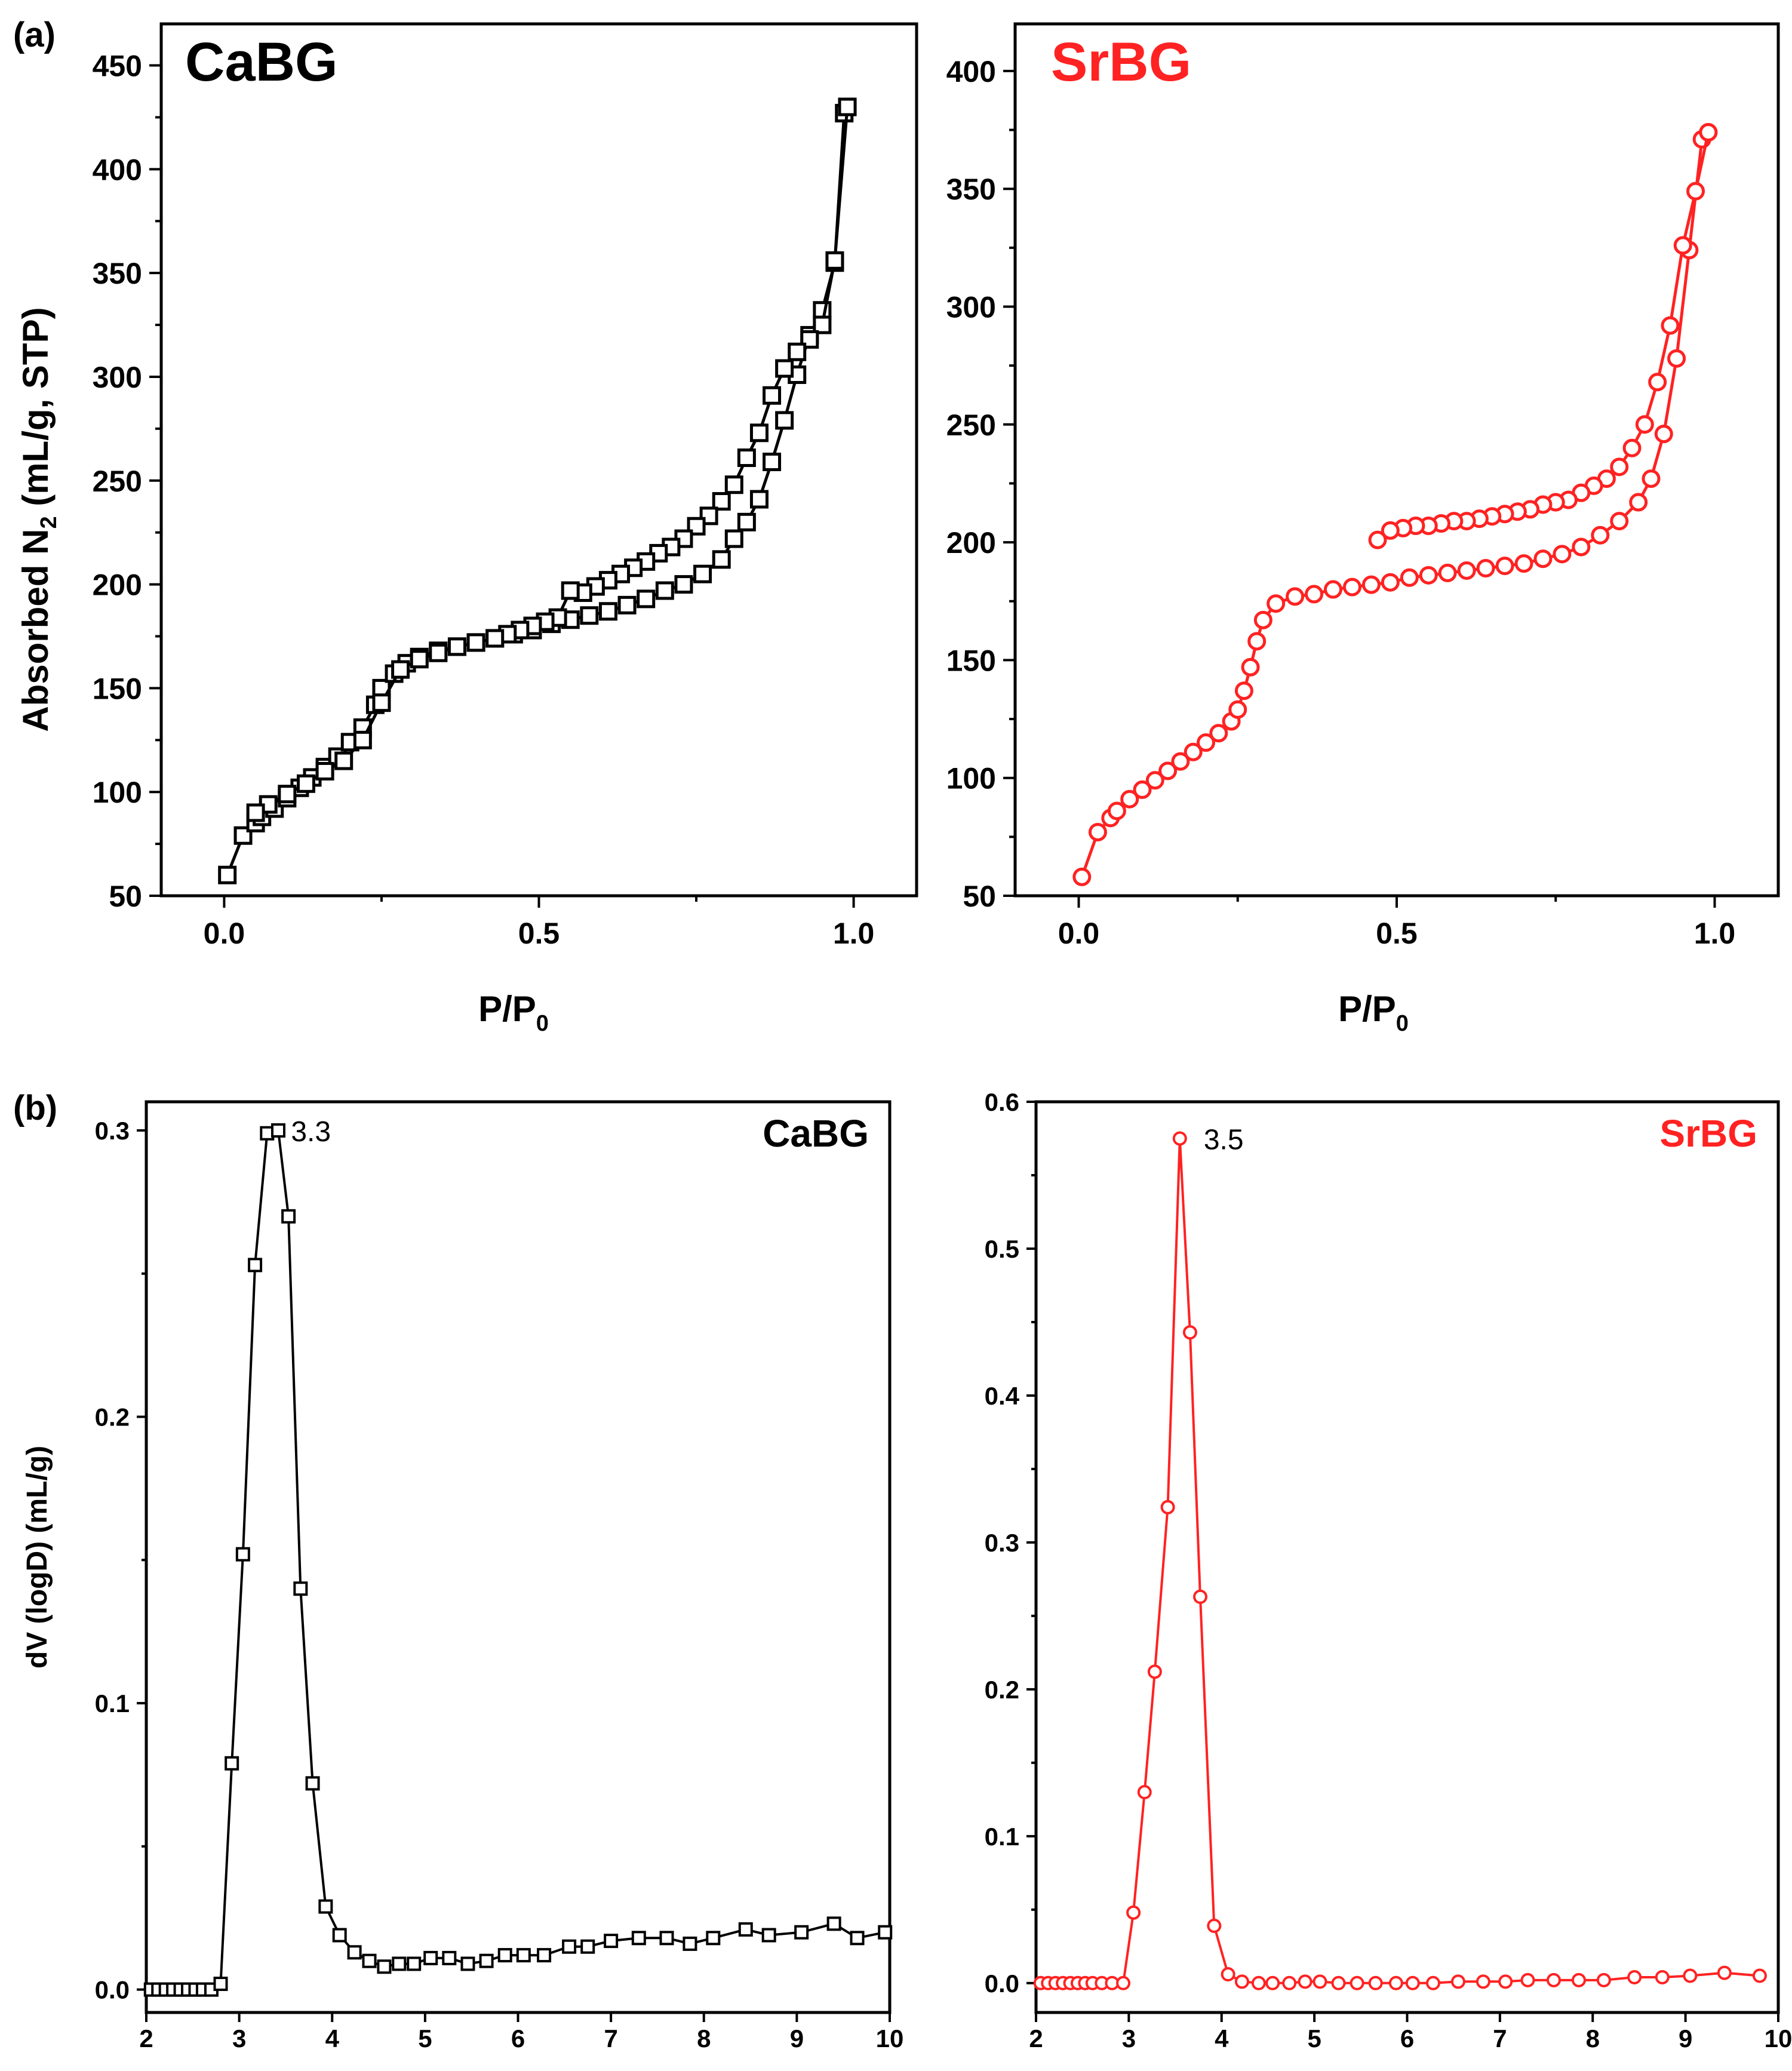  What do you see at coordinates (513, 1013) in the screenshot?
I see `xlabel-a1: P/P0` at bounding box center [513, 1013].